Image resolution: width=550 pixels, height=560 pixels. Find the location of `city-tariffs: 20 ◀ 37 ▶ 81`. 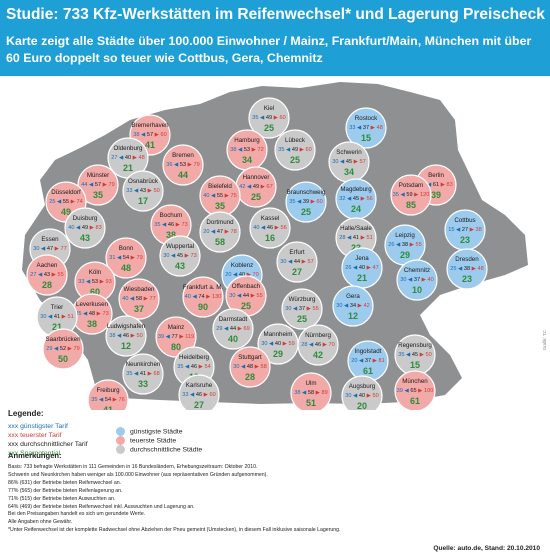

city-tariffs: 20 ◀ 37 ▶ 81 is located at coordinates (368, 361).